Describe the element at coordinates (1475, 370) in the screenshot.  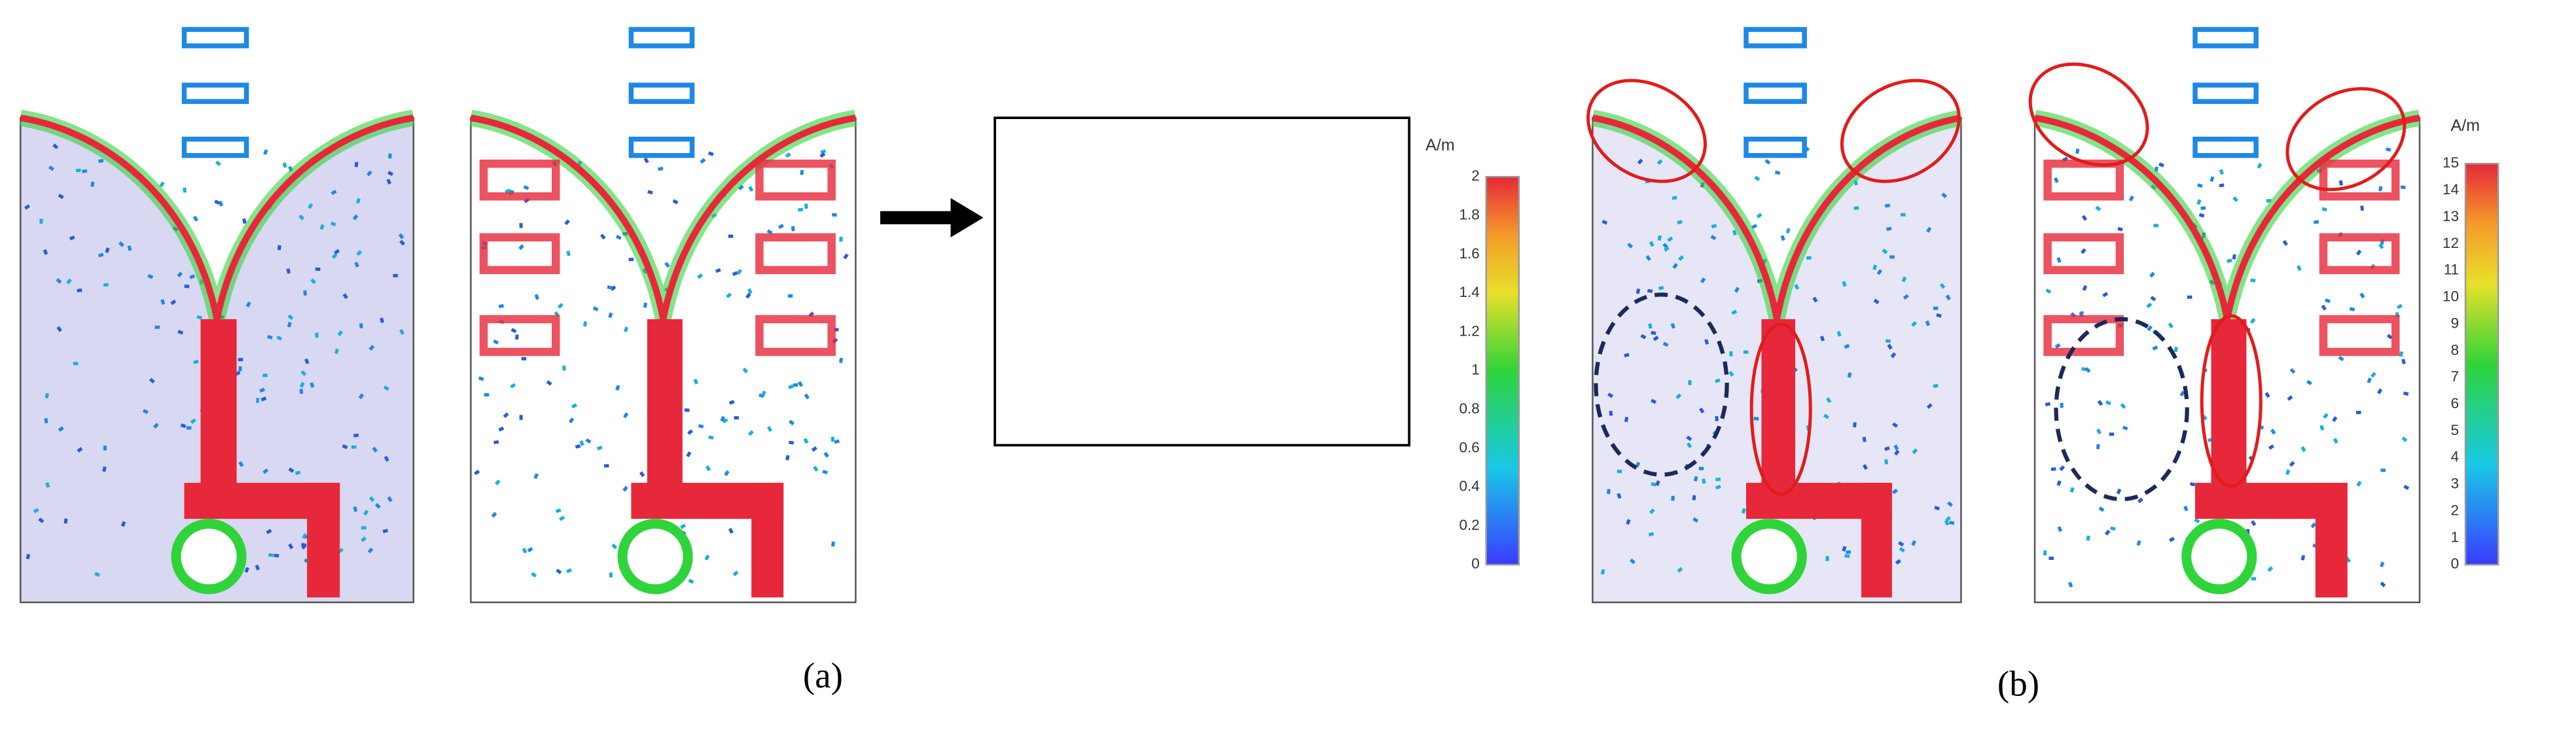
I see `colorbar-tick: 1` at that location.